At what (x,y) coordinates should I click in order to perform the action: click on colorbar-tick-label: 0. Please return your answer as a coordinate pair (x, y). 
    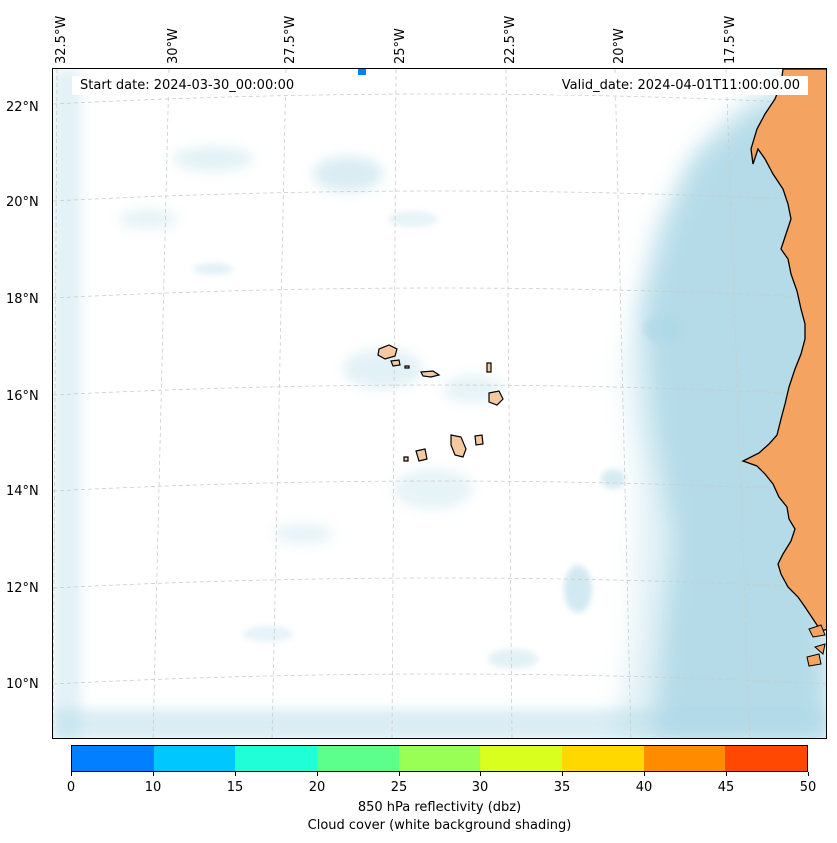
    Looking at the image, I should click on (71, 787).